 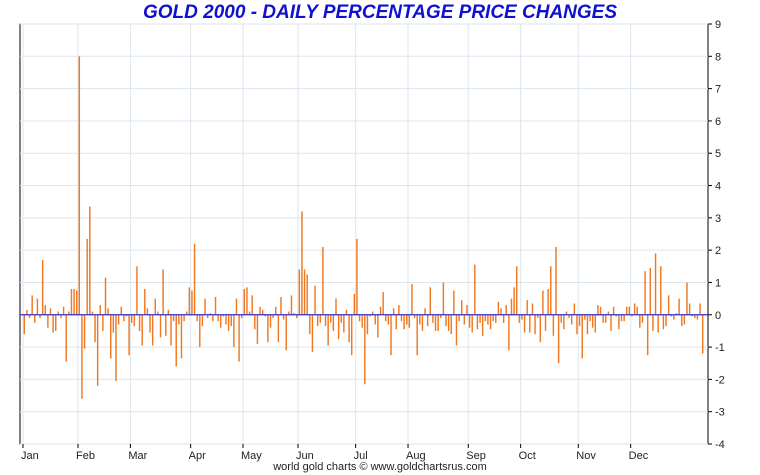 What do you see at coordinates (30, 456) in the screenshot?
I see `x-tick-label: Jan` at bounding box center [30, 456].